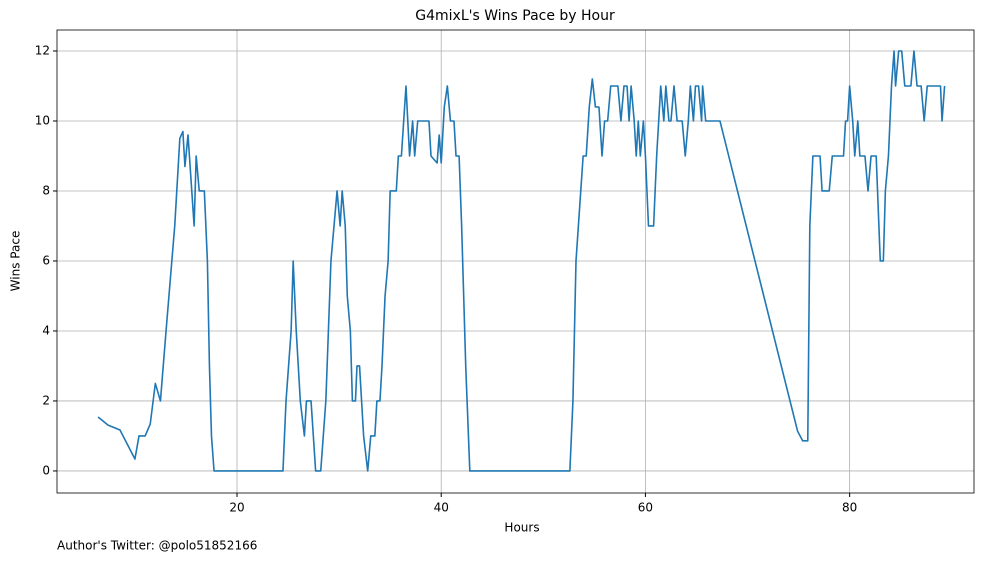 The height and width of the screenshot is (562, 997). What do you see at coordinates (46, 400) in the screenshot?
I see `y-tick-label: 2` at bounding box center [46, 400].